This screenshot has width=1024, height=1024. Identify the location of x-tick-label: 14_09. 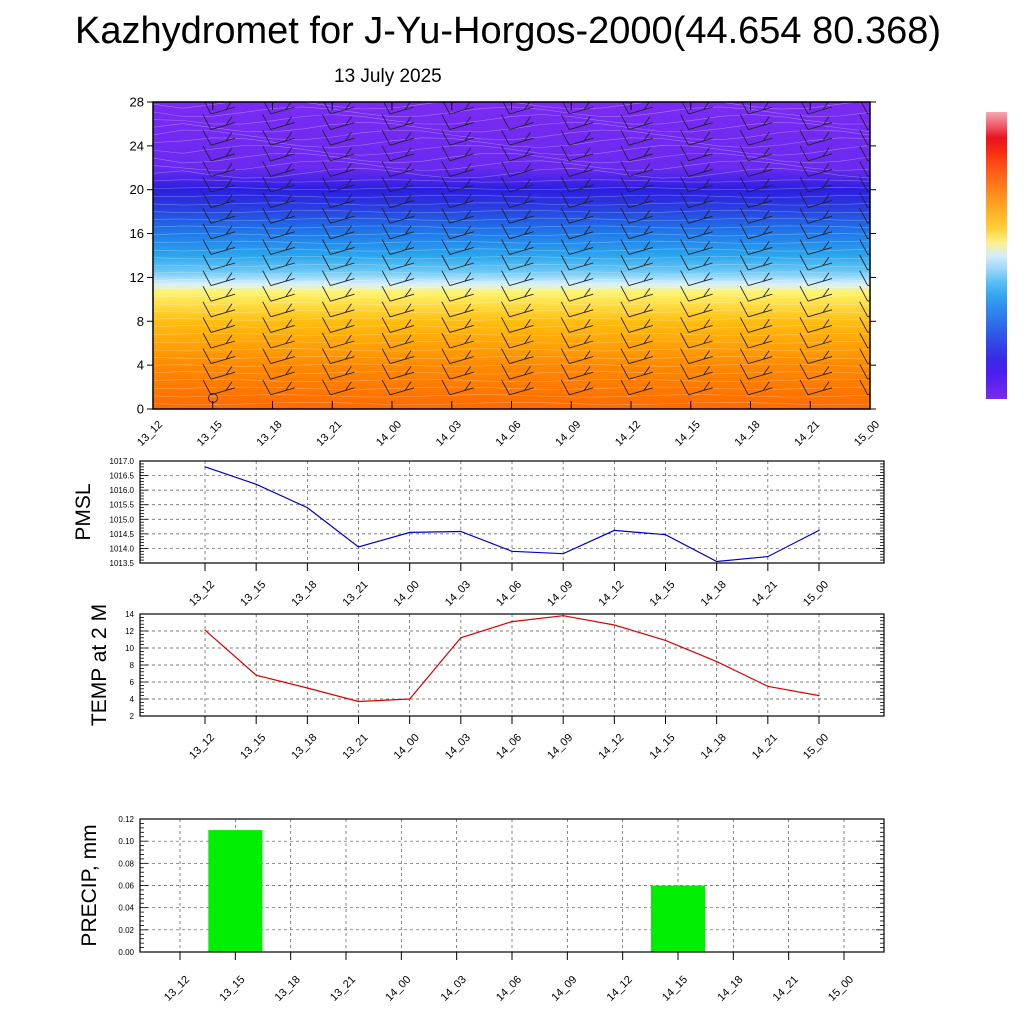
(568, 434).